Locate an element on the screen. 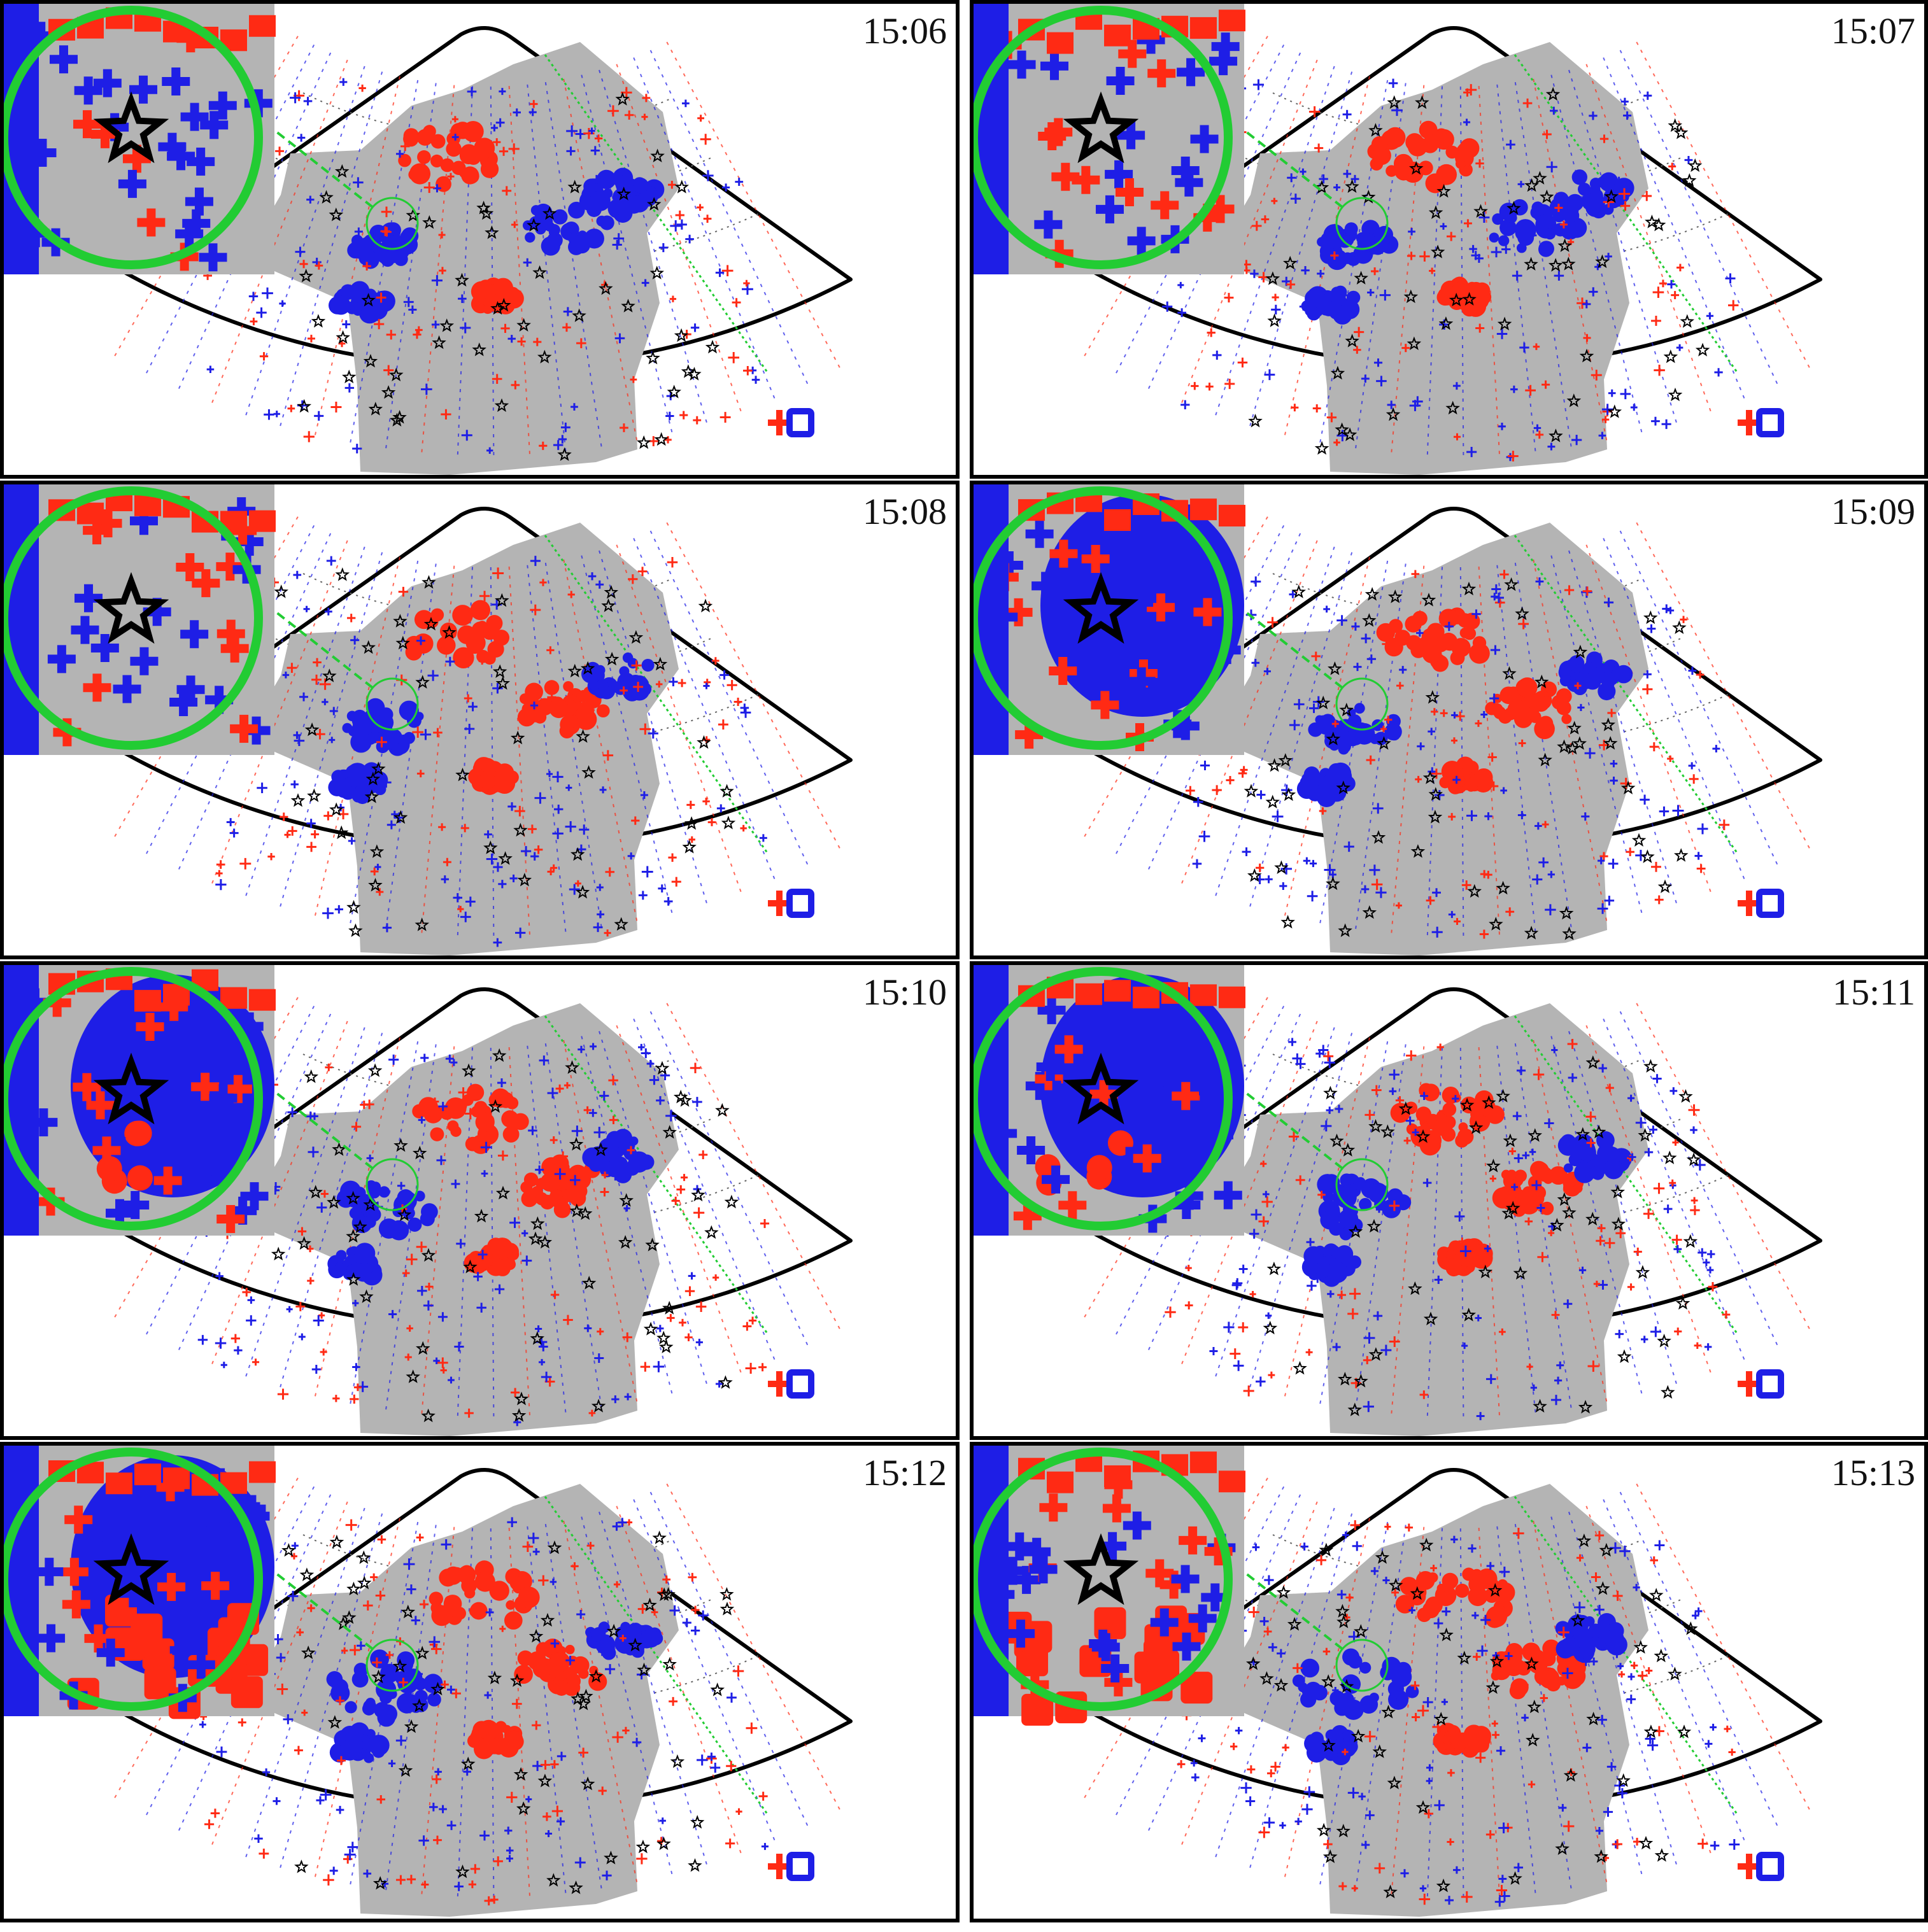 This screenshot has height=1932, width=1928. panel-time: 15:12 is located at coordinates (904, 1472).